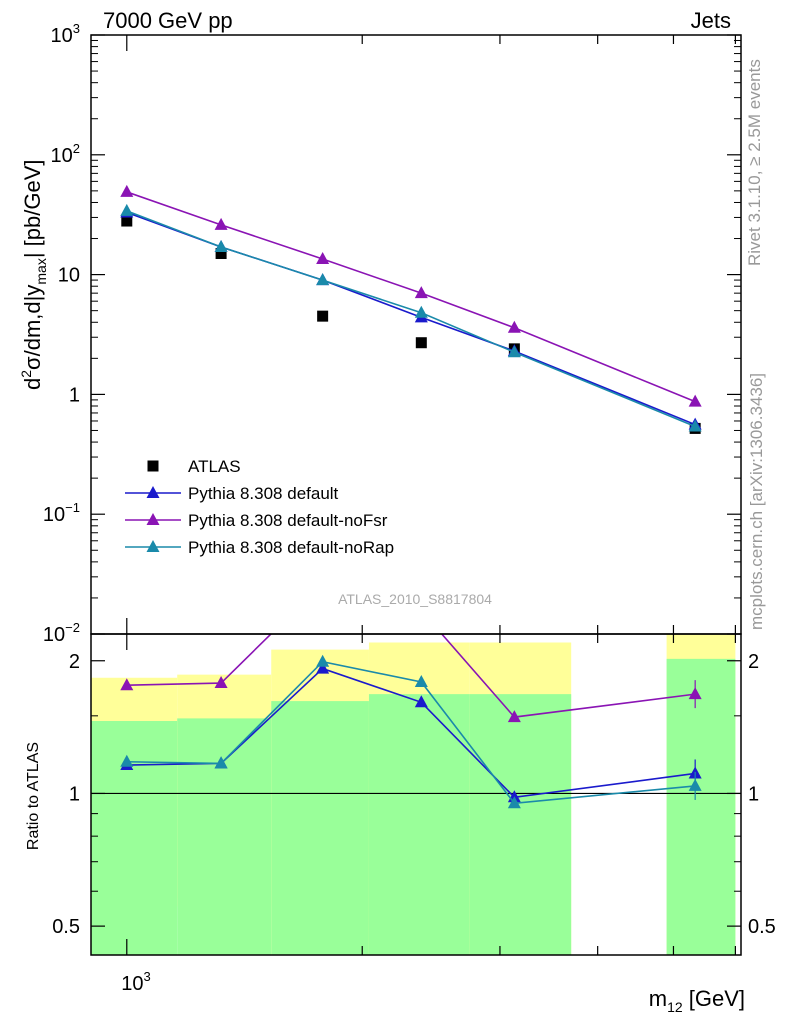  I want to click on main-y-tick-label: 10², so click(65, 154).